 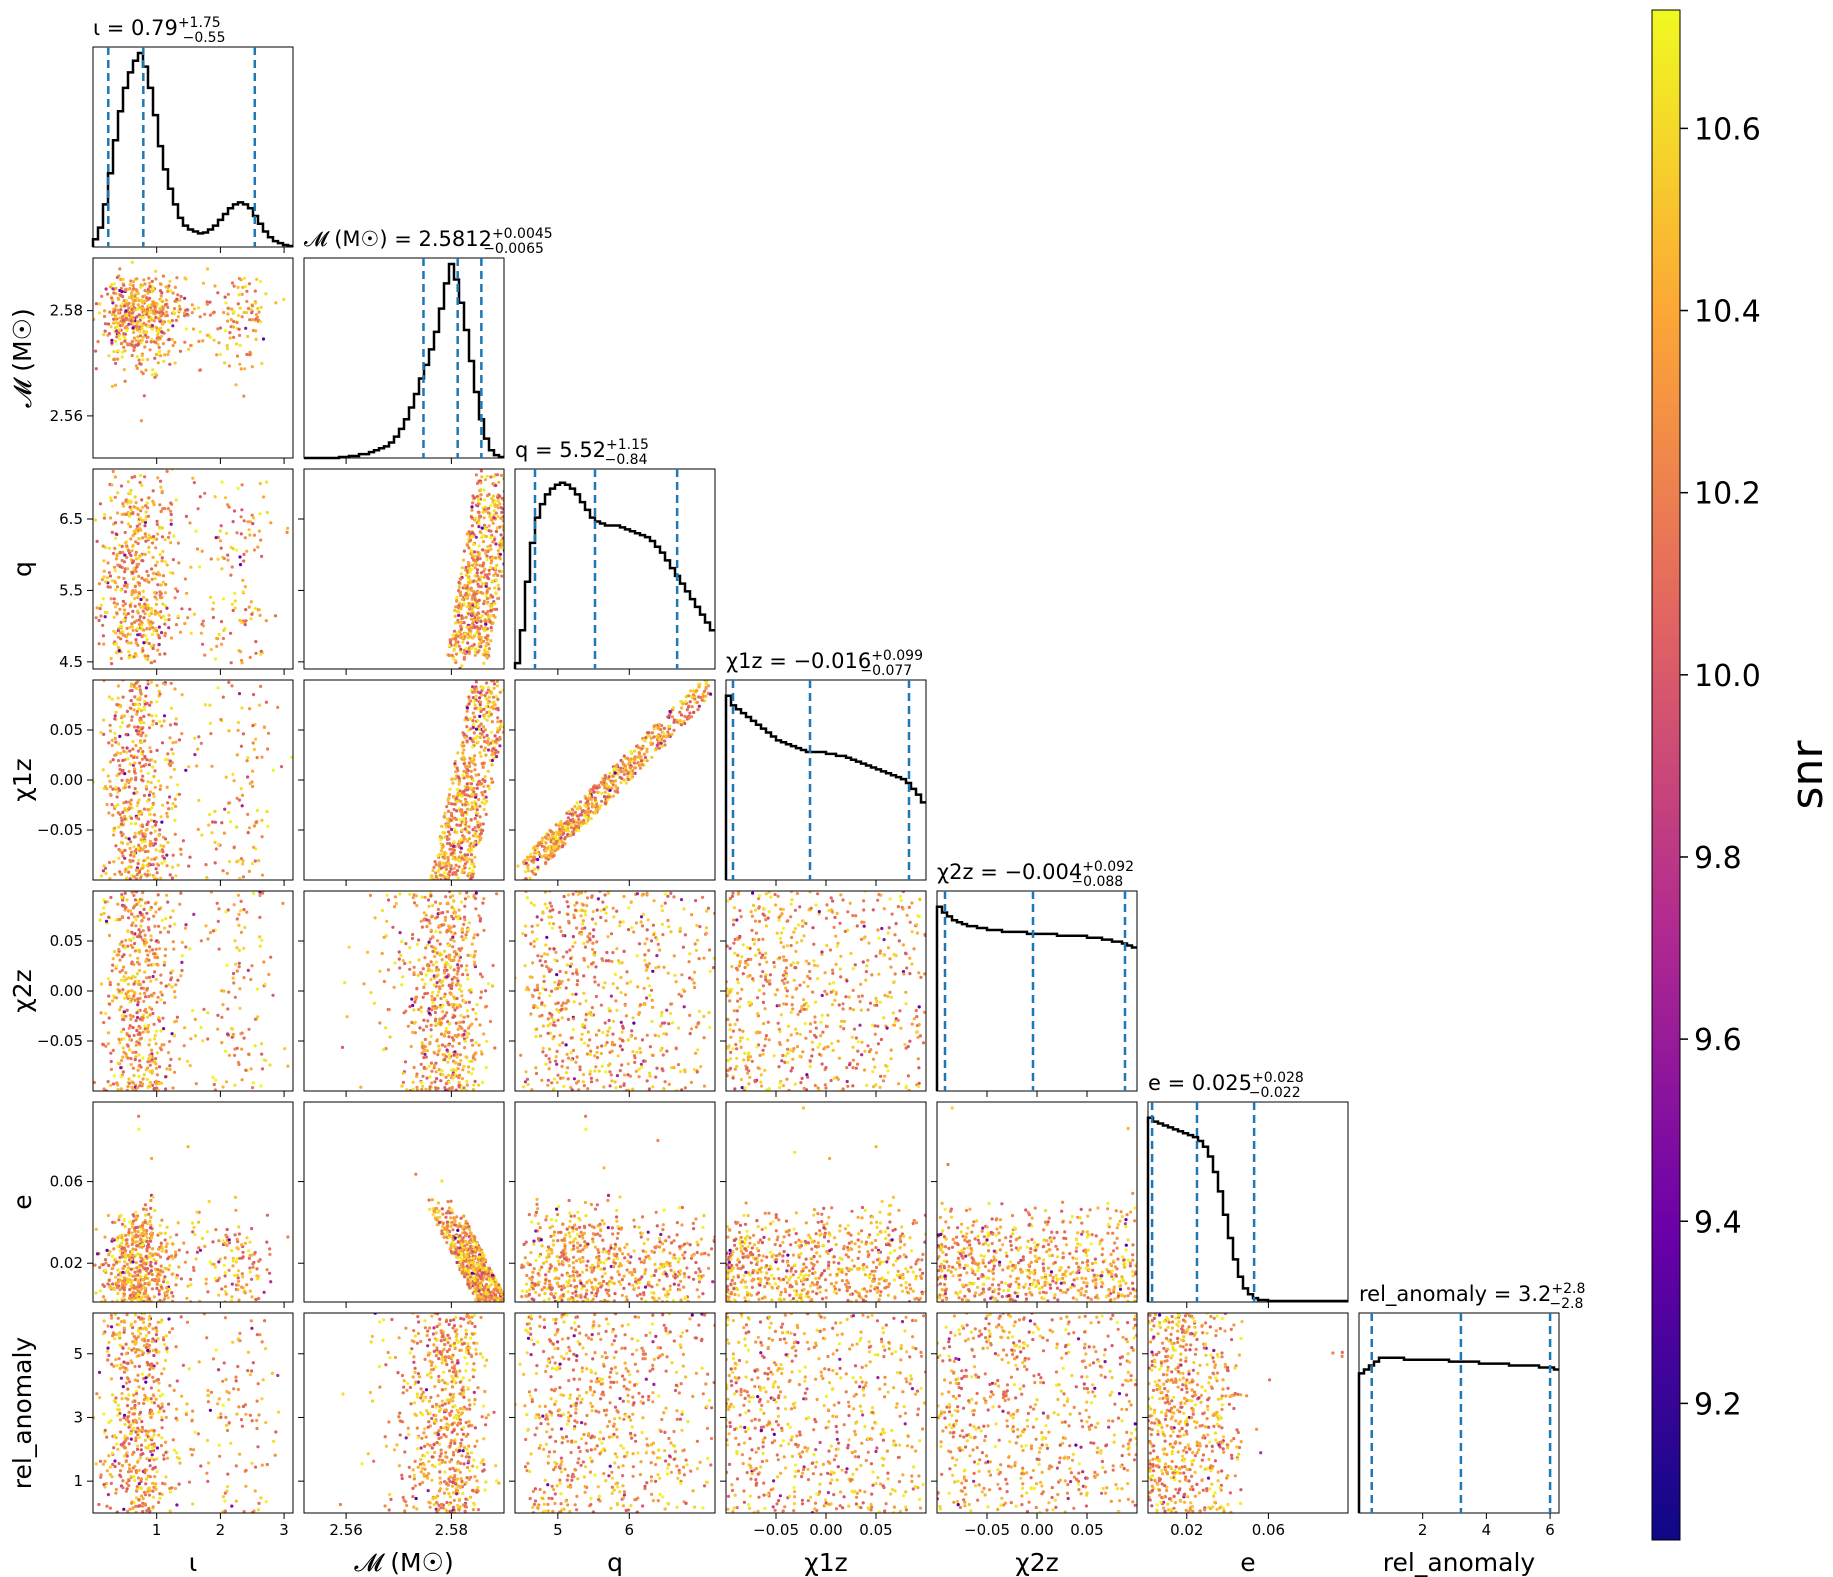 I want to click on y-tick-label: 0.05, so click(x=66, y=941).